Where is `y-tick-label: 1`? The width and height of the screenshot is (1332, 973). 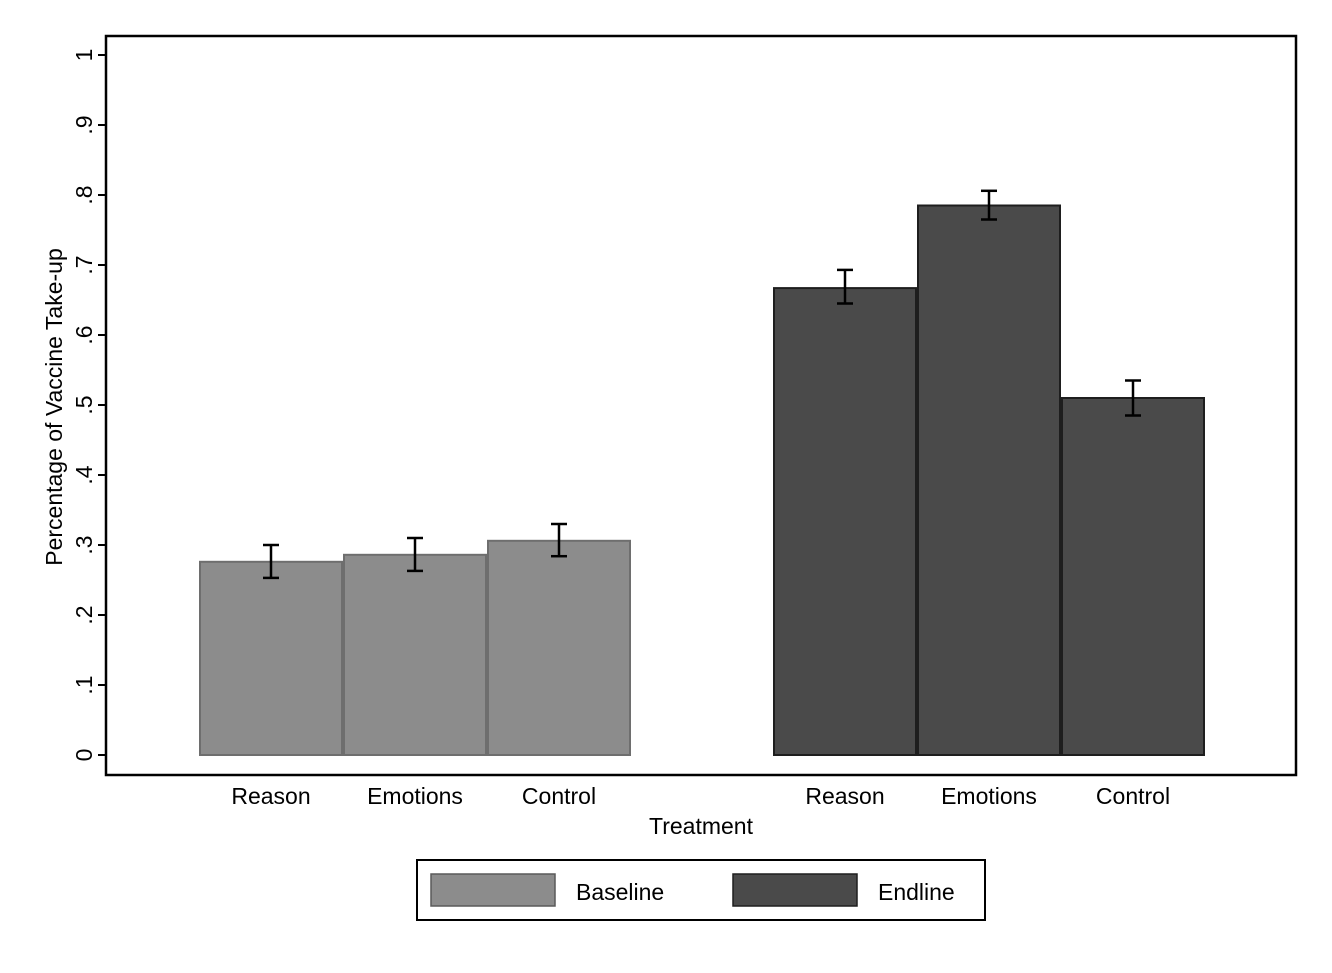 y-tick-label: 1 is located at coordinates (84, 55).